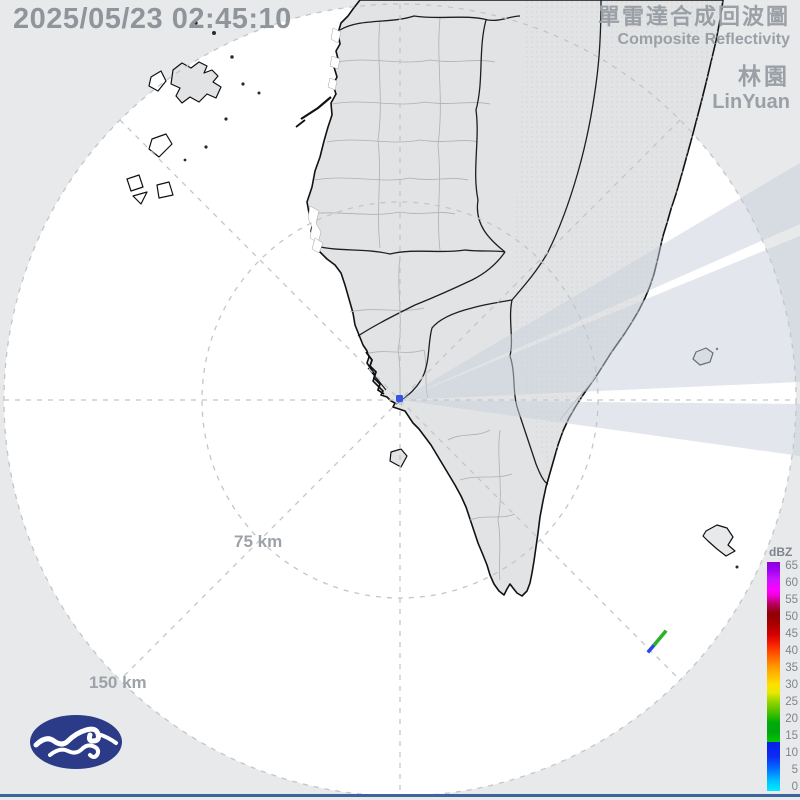 The width and height of the screenshot is (800, 800). Describe the element at coordinates (791, 685) in the screenshot. I see `scale-tick: 30` at that location.